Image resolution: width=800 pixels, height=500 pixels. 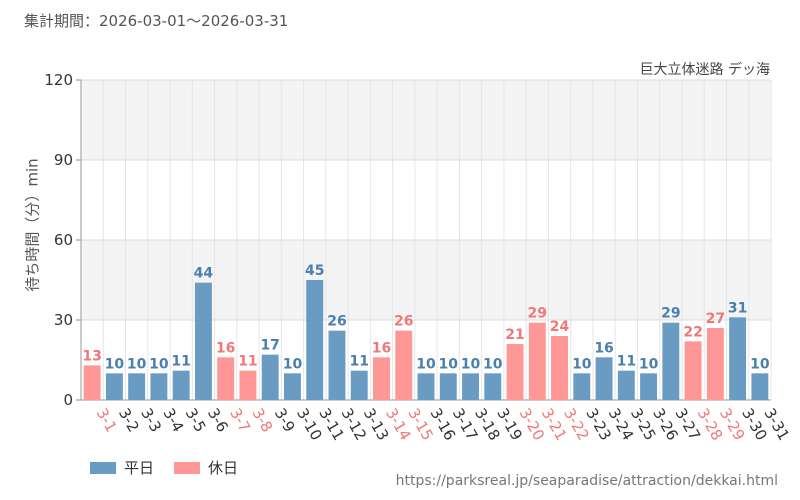 What do you see at coordinates (560, 327) in the screenshot?
I see `data-label: 24` at bounding box center [560, 327].